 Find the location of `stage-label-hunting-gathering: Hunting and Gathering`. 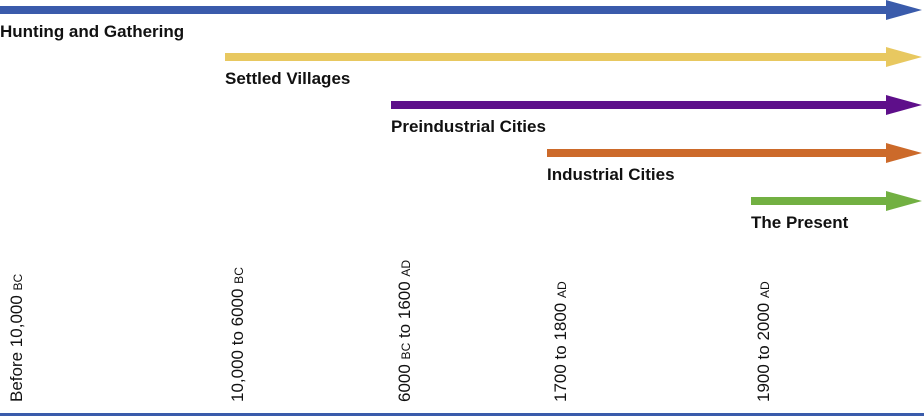

stage-label-hunting-gathering: Hunting and Gathering is located at coordinates (92, 31).